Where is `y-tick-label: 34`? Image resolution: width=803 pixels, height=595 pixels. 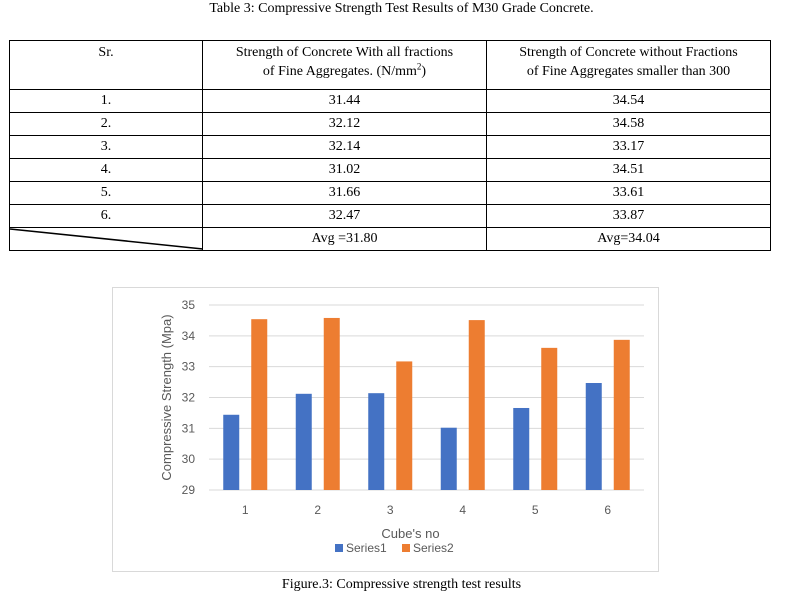
y-tick-label: 34 is located at coordinates (189, 336).